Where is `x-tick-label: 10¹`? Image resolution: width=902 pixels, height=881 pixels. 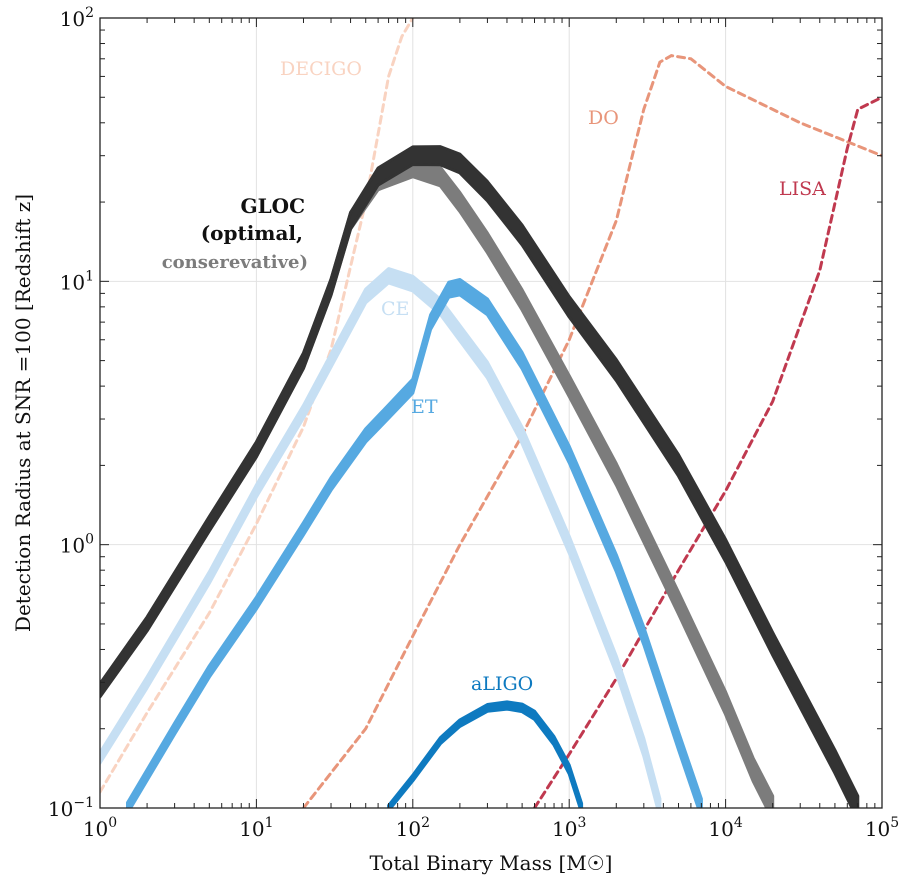 x-tick-label: 10¹ is located at coordinates (256, 828).